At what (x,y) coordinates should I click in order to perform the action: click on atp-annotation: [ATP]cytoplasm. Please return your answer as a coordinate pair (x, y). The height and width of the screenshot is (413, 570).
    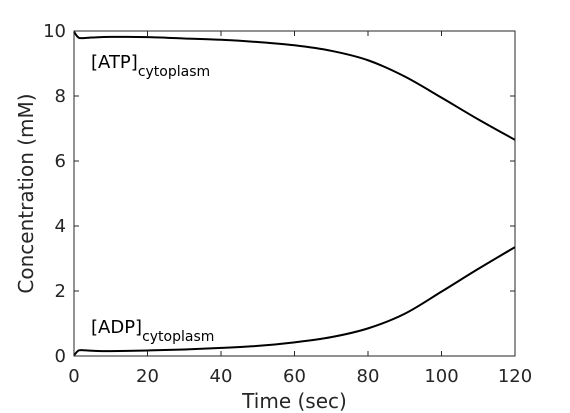
    Looking at the image, I should click on (150, 66).